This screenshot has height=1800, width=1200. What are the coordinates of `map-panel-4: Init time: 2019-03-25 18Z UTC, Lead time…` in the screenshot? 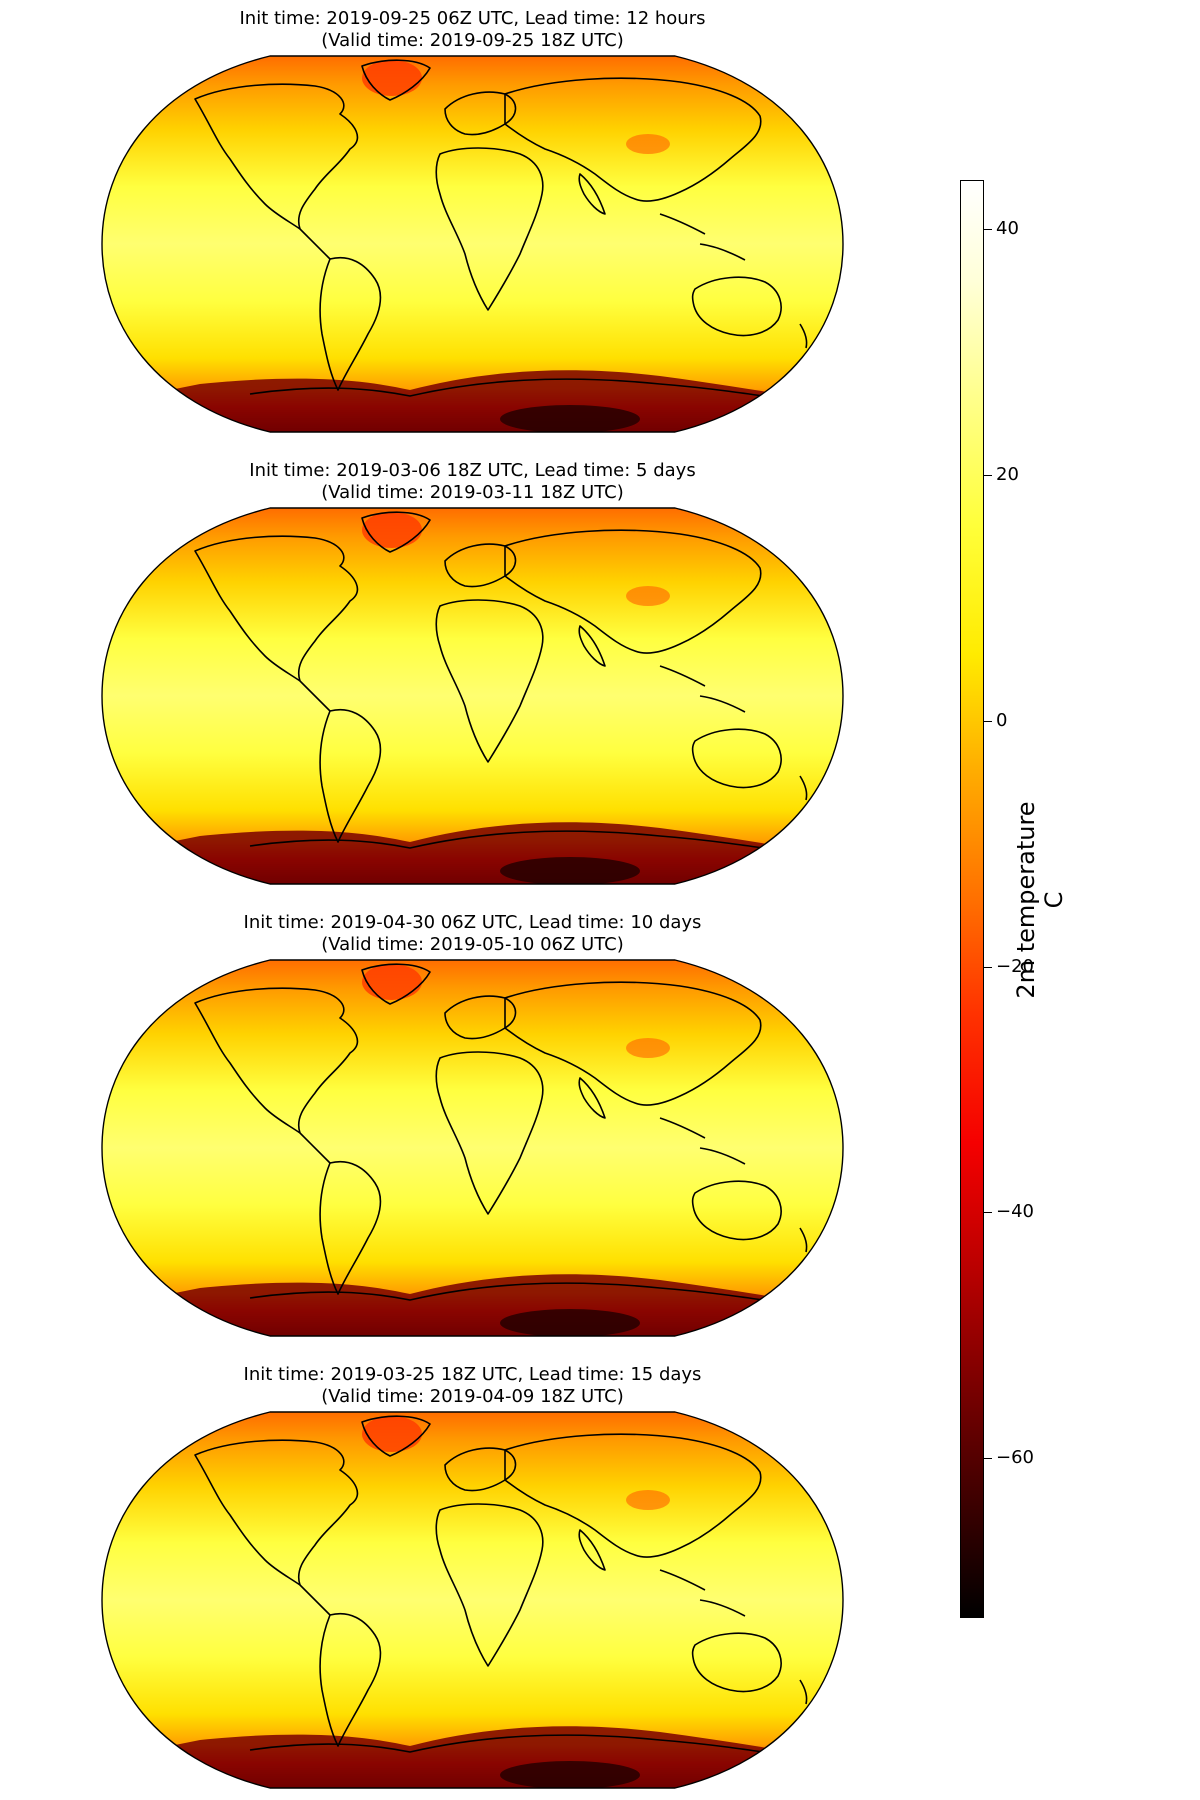 It's located at (472, 1574).